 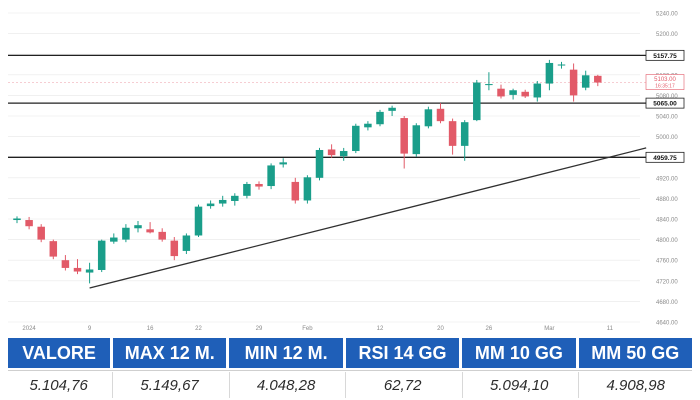 I want to click on last-price-tag, so click(x=665, y=82).